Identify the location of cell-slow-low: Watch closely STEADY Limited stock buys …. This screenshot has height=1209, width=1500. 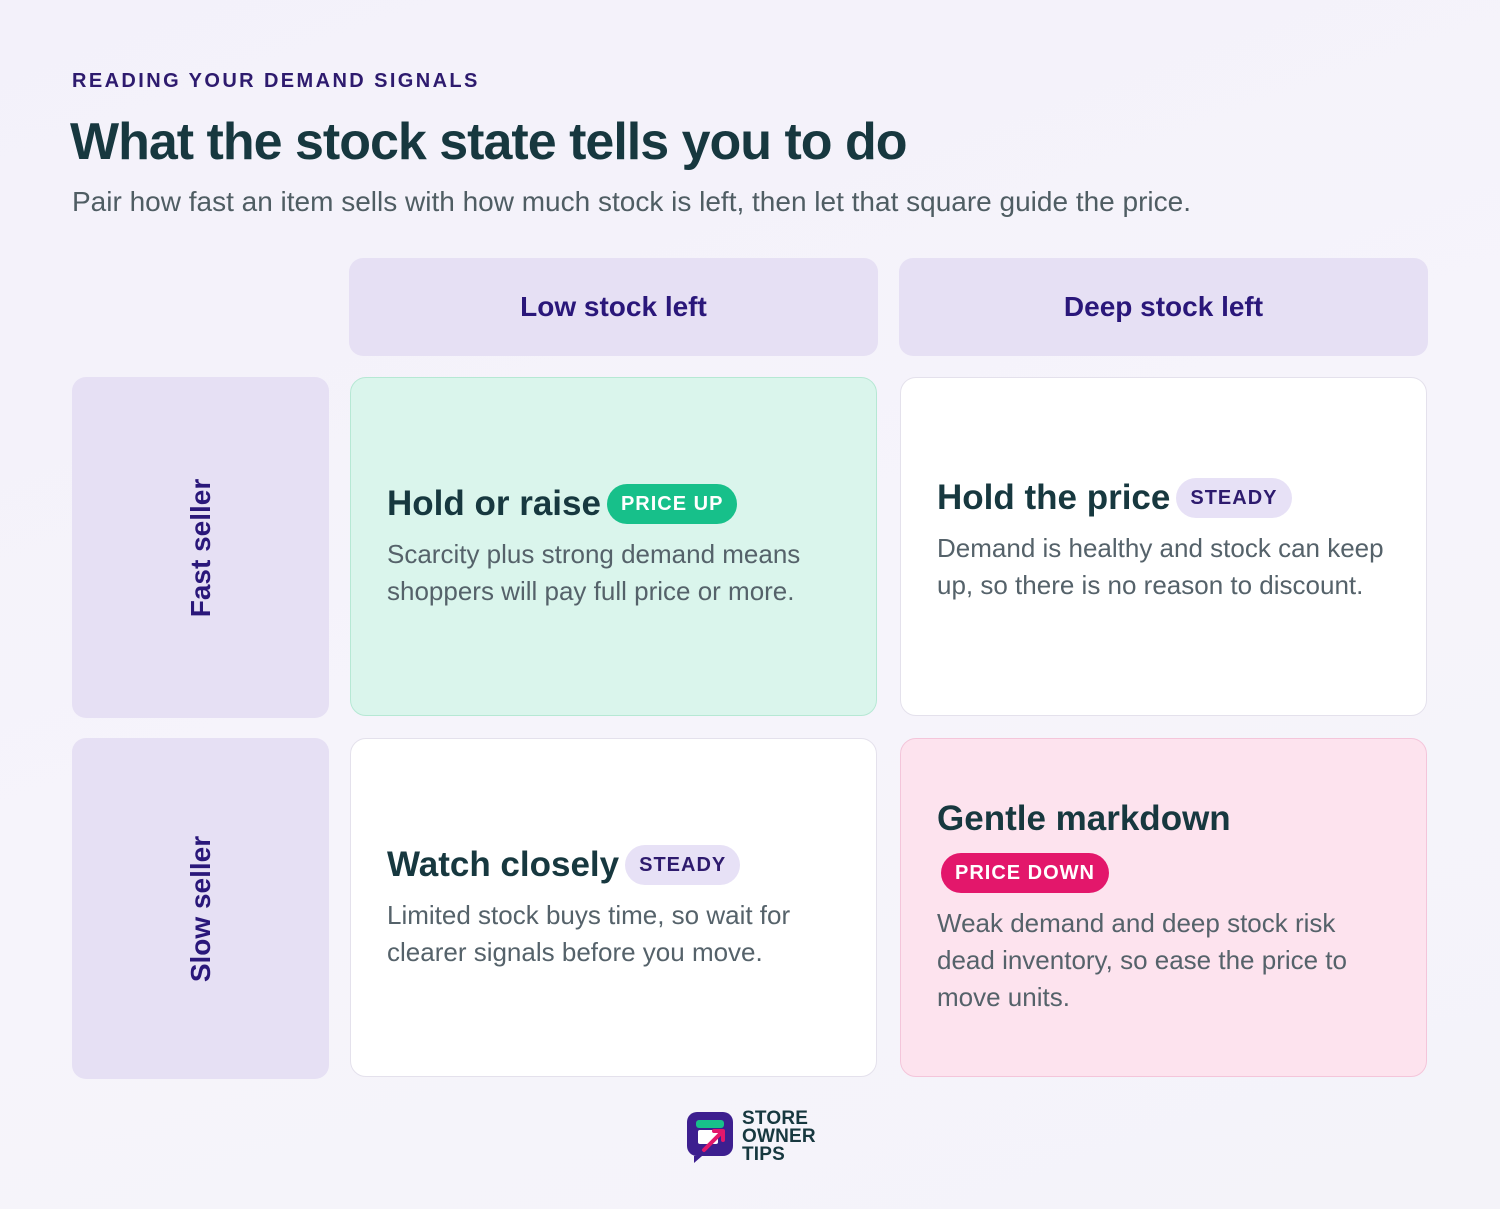
(613, 907).